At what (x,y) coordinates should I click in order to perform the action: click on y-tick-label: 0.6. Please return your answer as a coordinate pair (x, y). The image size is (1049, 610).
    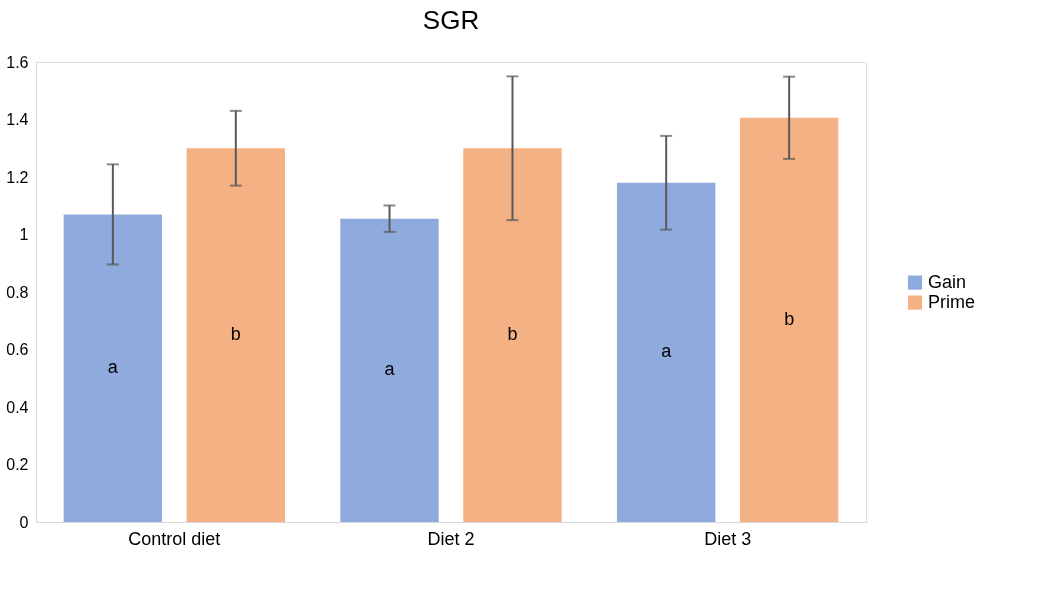
    Looking at the image, I should click on (17, 349).